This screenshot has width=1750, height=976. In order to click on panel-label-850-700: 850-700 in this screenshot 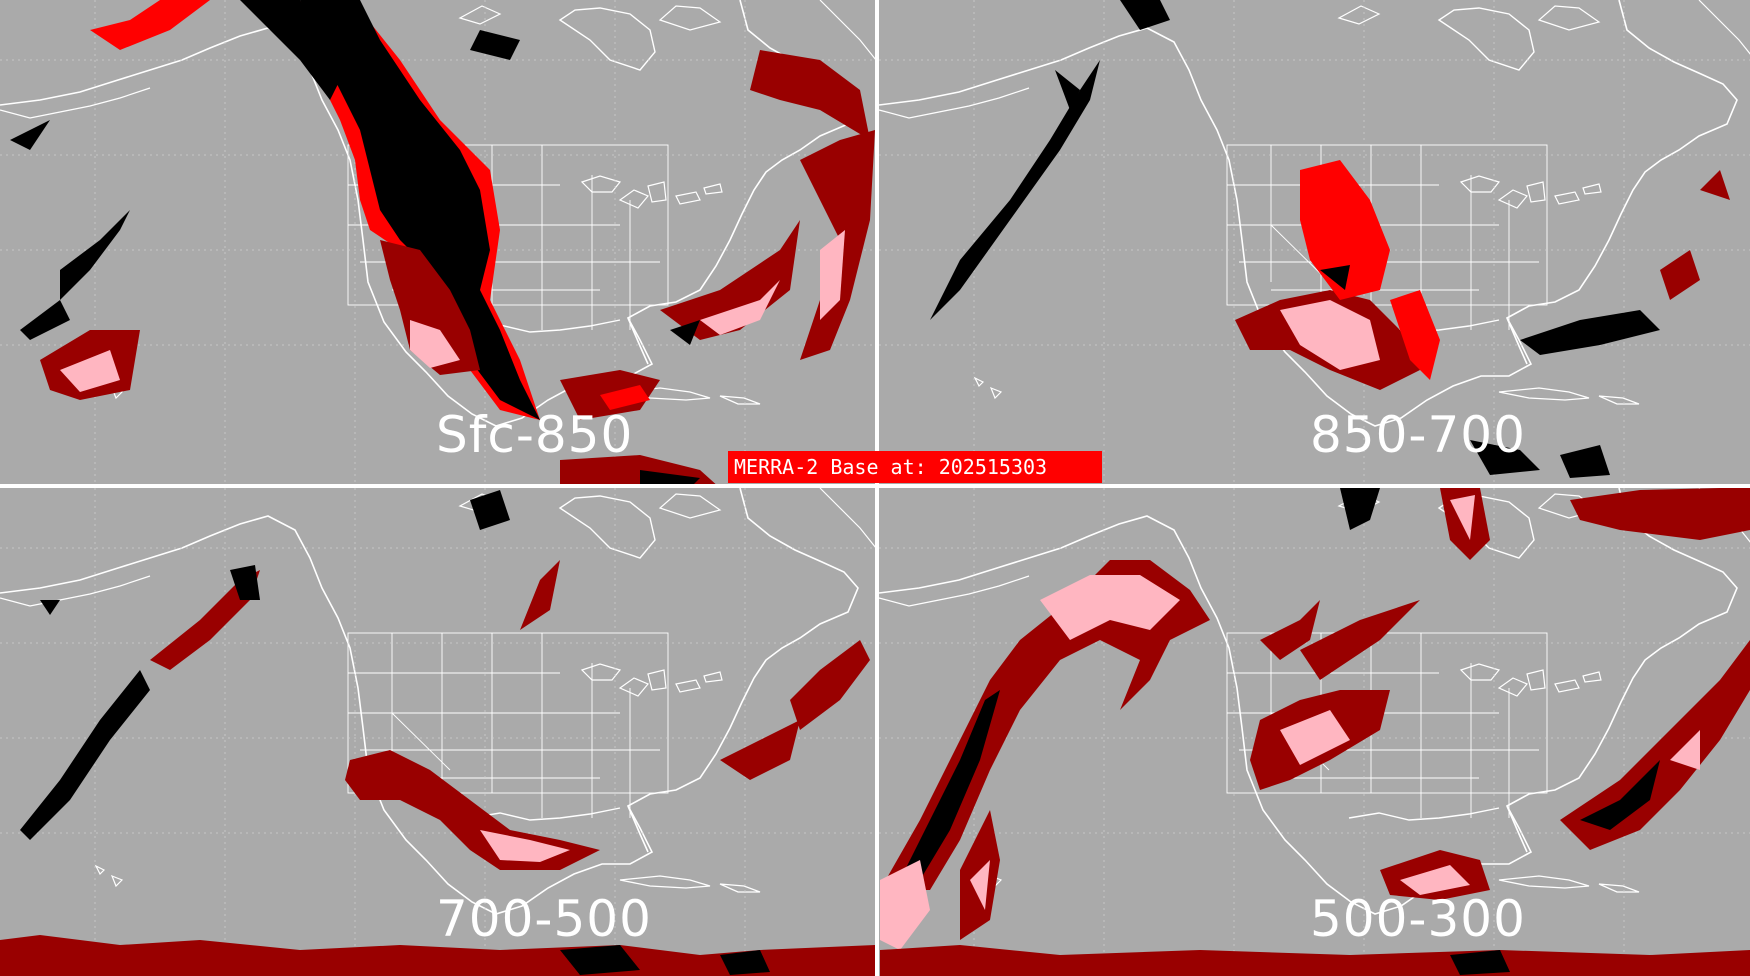, I will do `click(1418, 435)`.